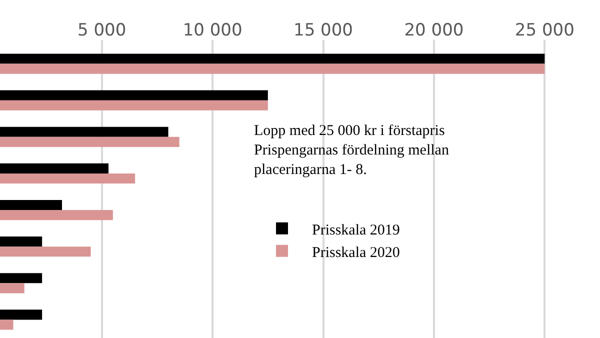  I want to click on annotation: Lopp med 25 000 kr i förstapris Prispengarnas fördelning mellan placeringarna 1- 8., so click(352, 150).